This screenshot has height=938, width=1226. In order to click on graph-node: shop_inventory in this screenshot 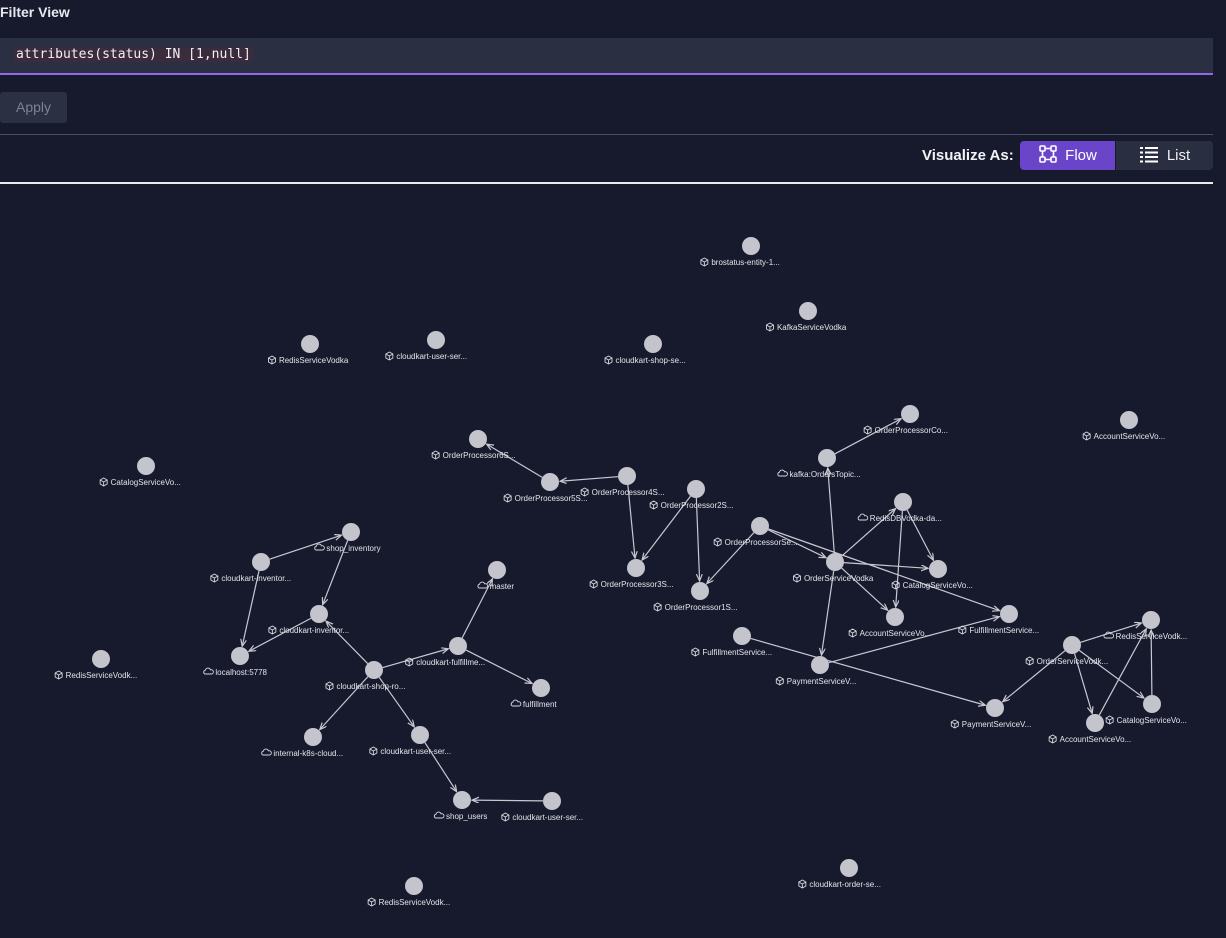, I will do `click(347, 538)`.